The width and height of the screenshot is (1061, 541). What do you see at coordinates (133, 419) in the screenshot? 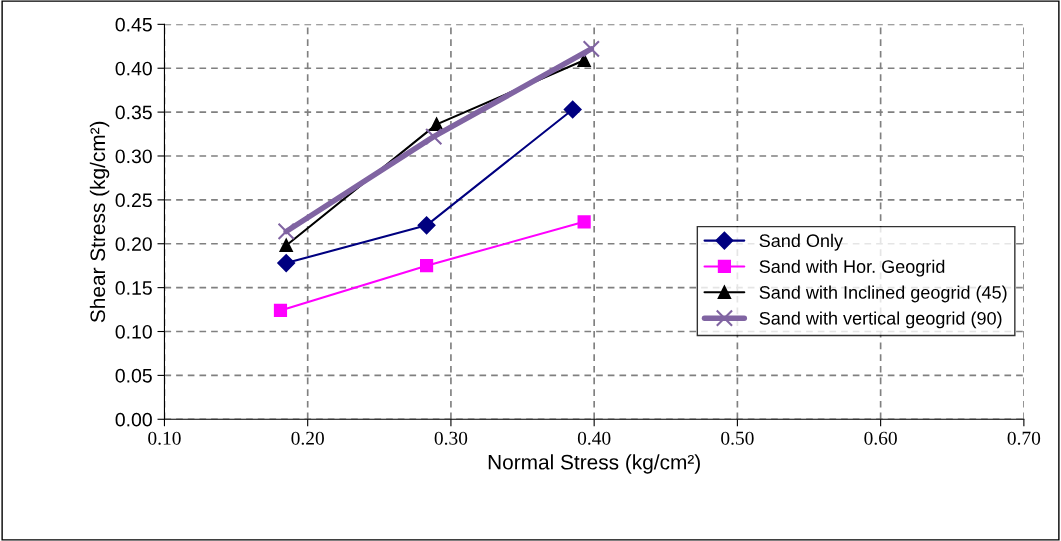
I see `y-tick-label: 0.00` at bounding box center [133, 419].